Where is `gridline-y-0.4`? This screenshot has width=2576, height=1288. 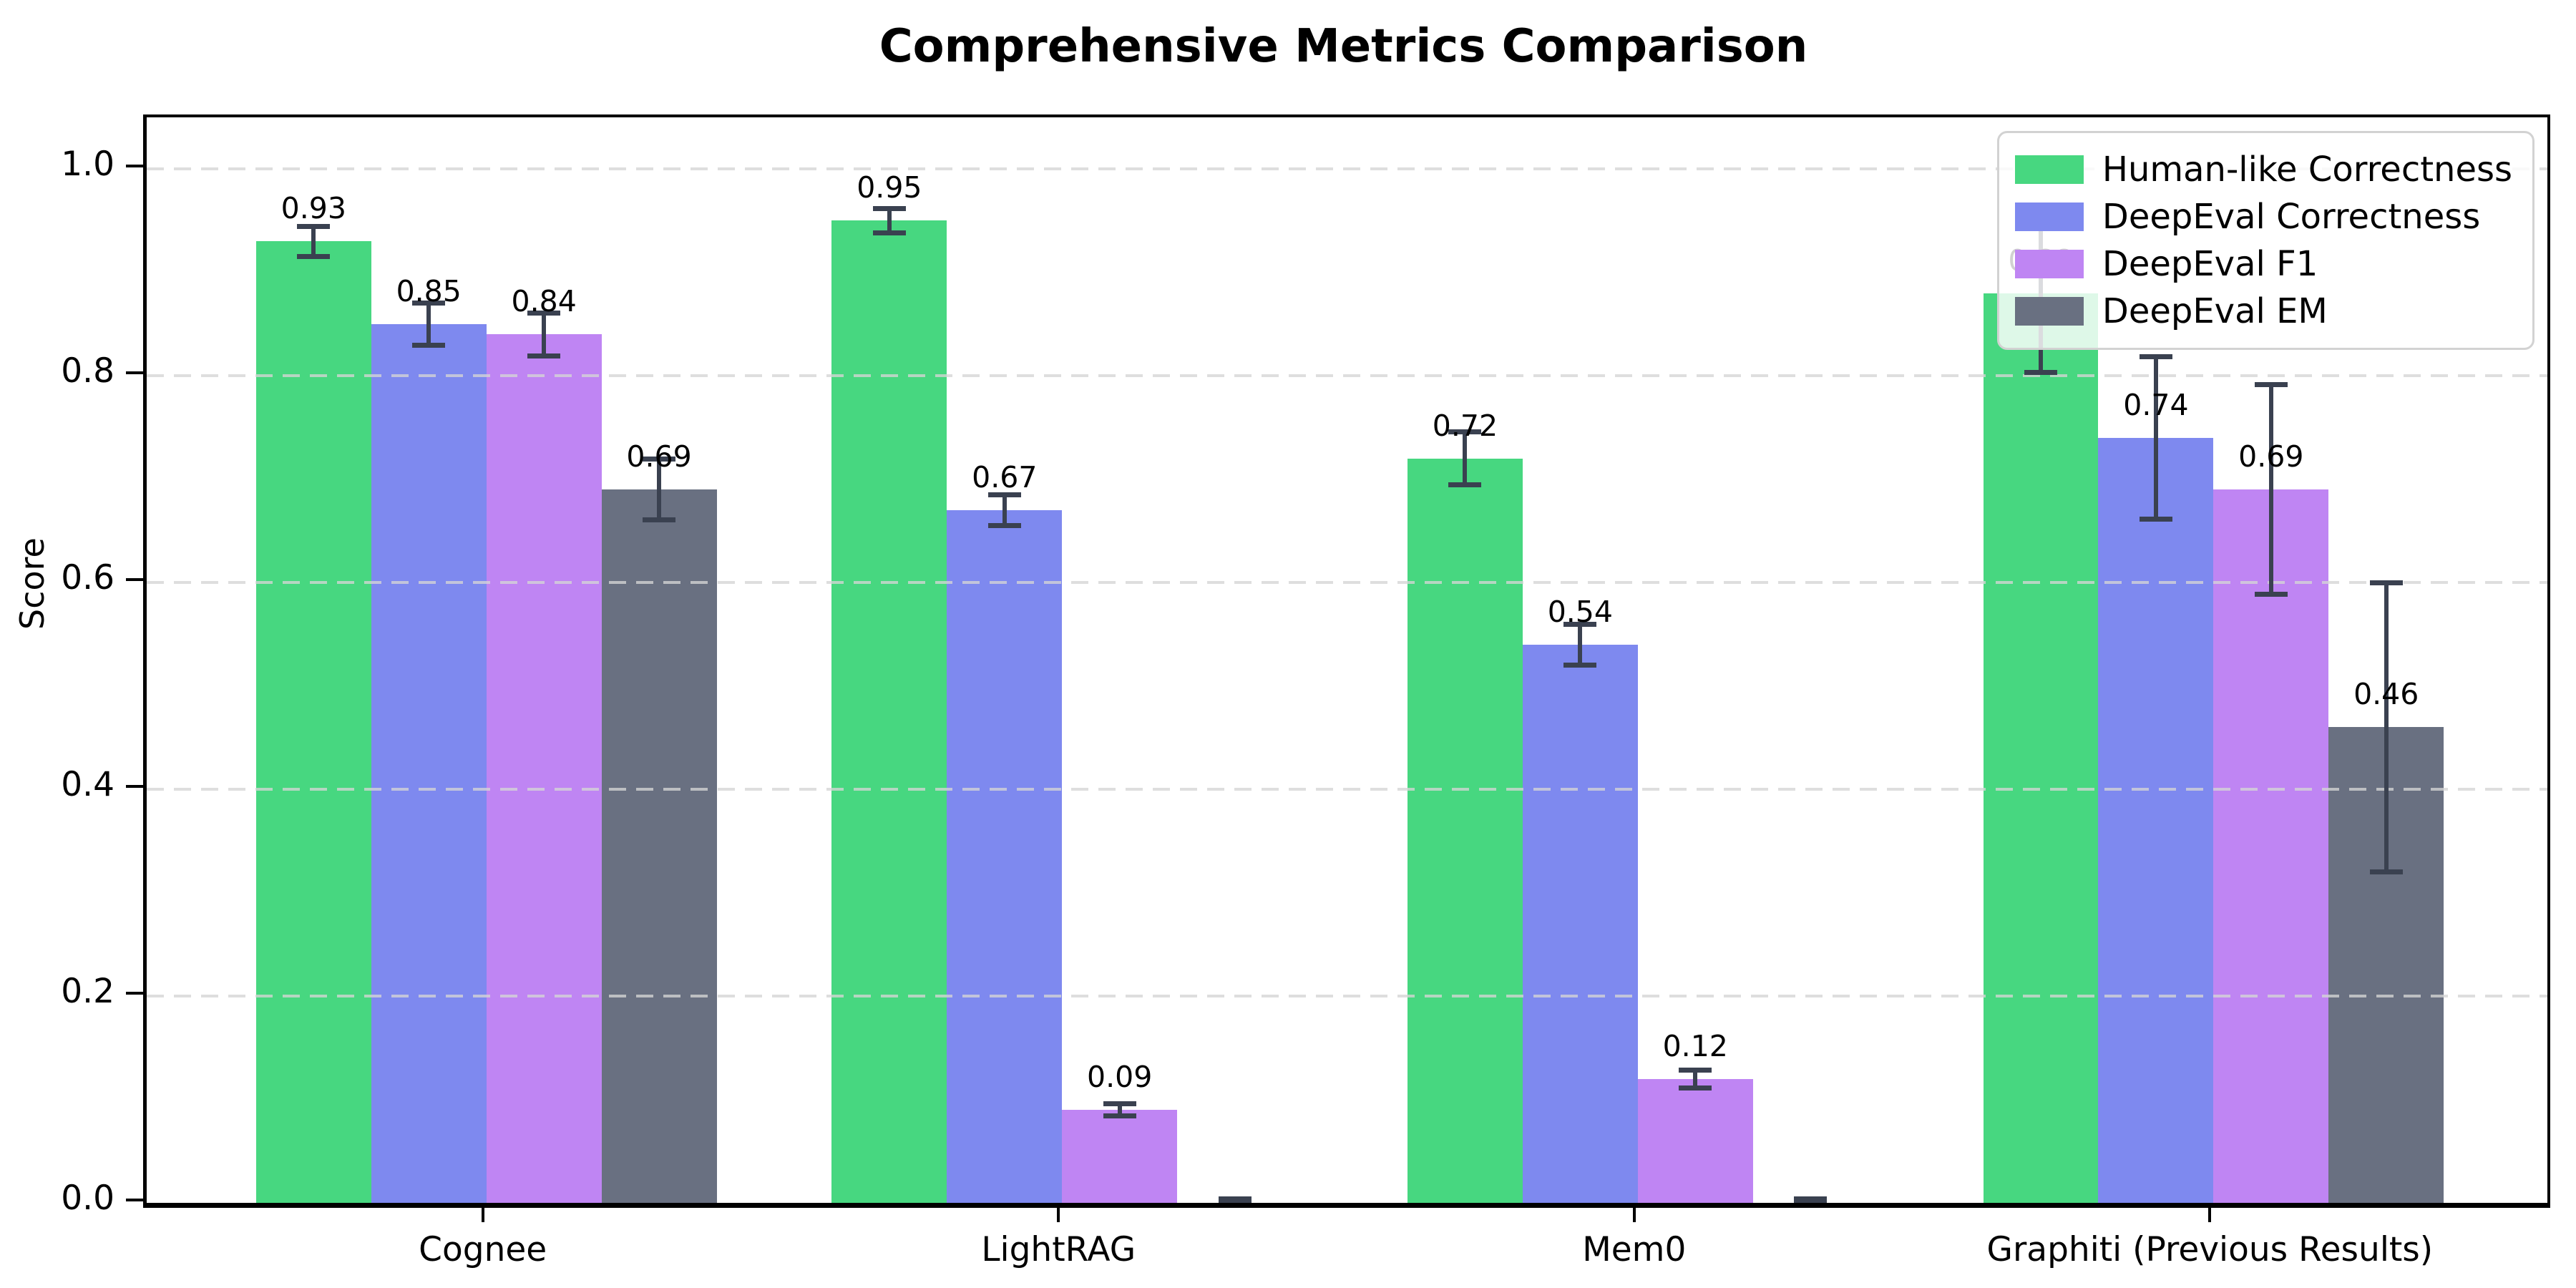
gridline-y-0.4 is located at coordinates (1347, 789).